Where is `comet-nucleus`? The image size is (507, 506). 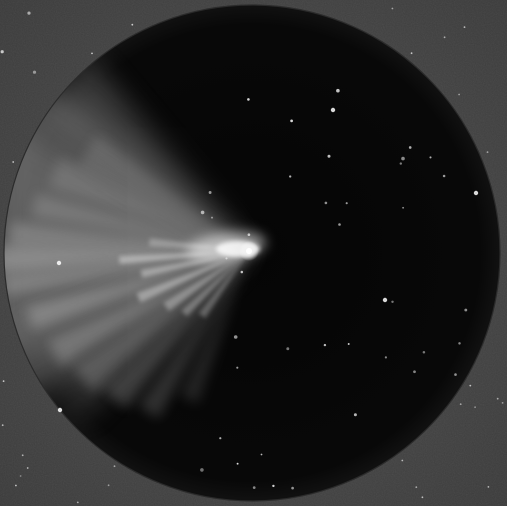 comet-nucleus is located at coordinates (249, 251).